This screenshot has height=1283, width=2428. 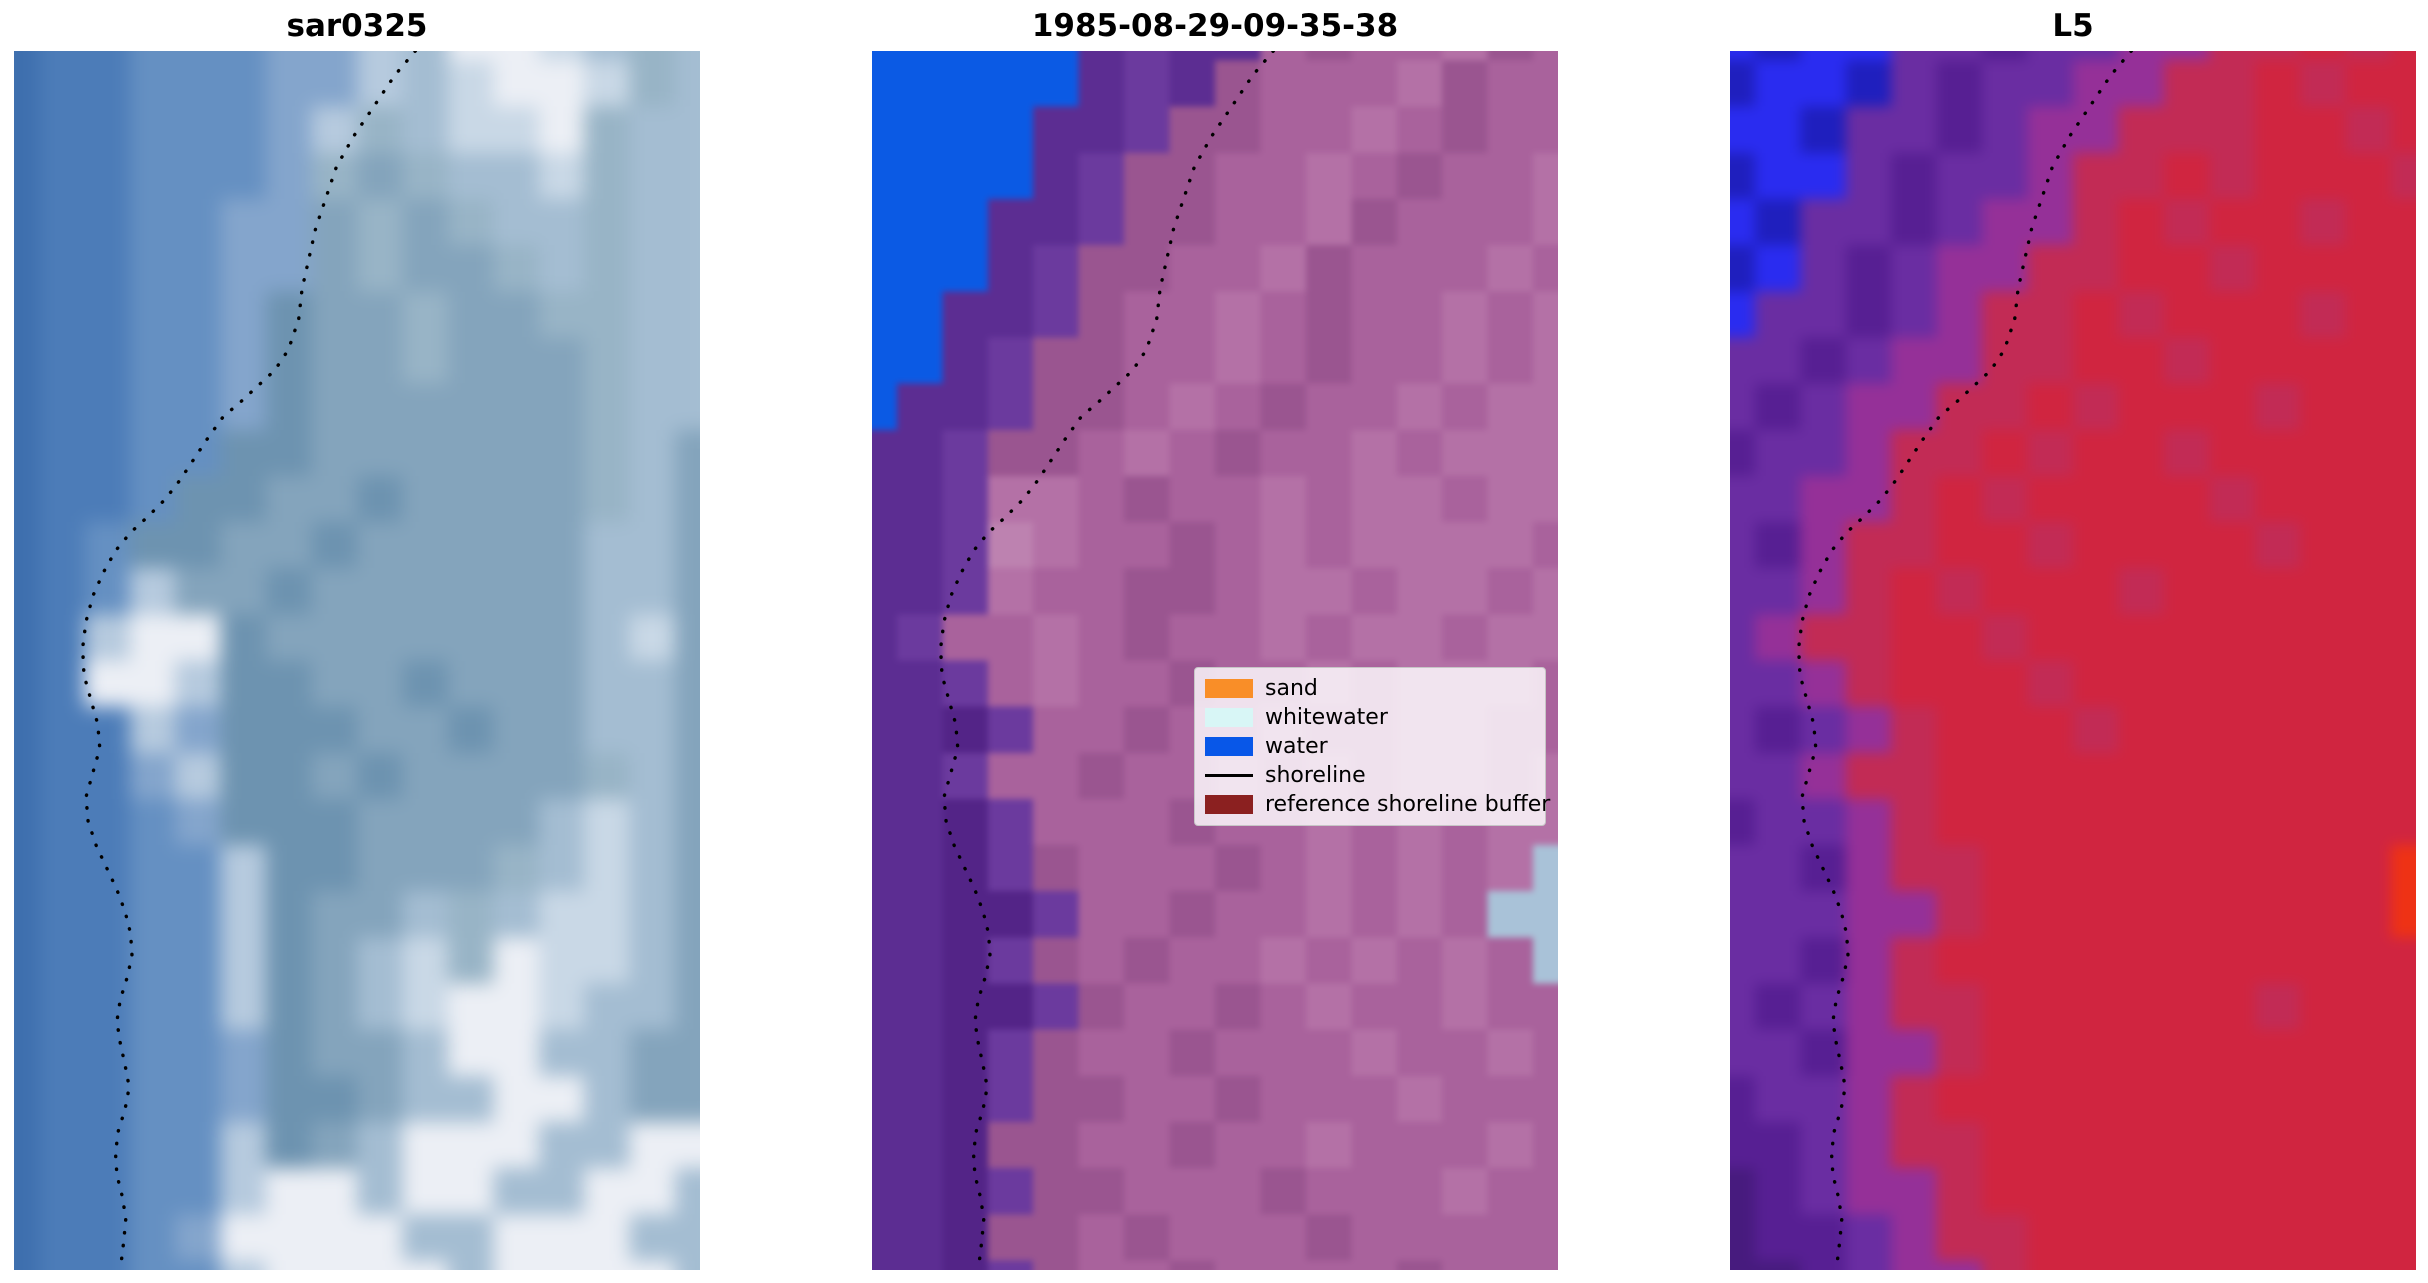 What do you see at coordinates (1291, 688) in the screenshot?
I see `legend-label-sand: sand` at bounding box center [1291, 688].